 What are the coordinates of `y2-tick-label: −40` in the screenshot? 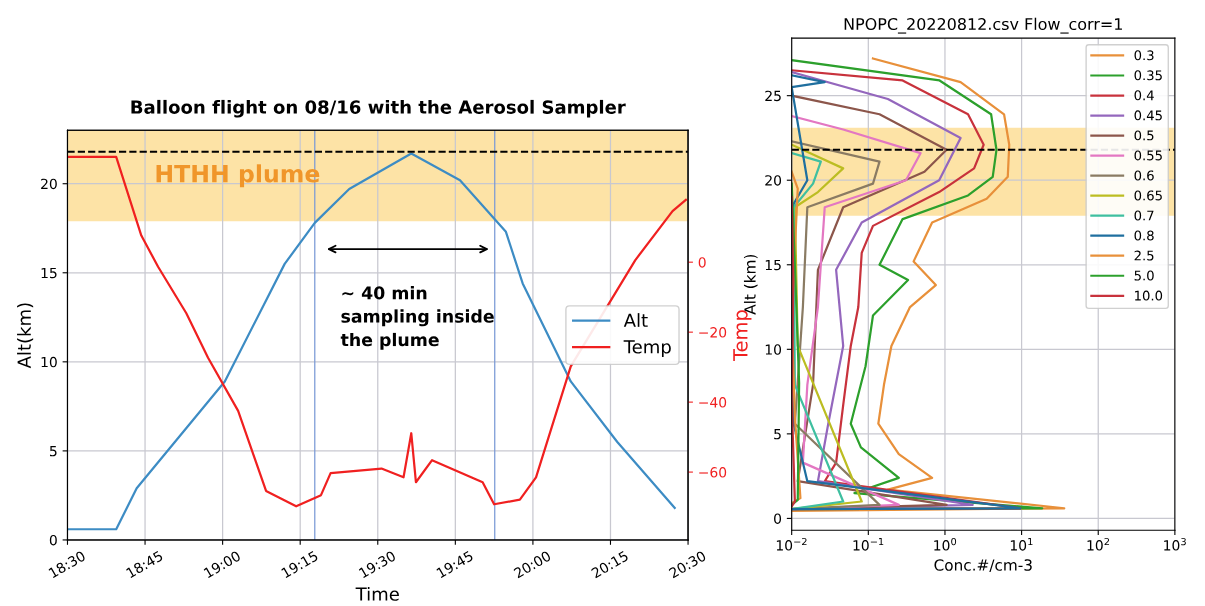 It's located at (713, 402).